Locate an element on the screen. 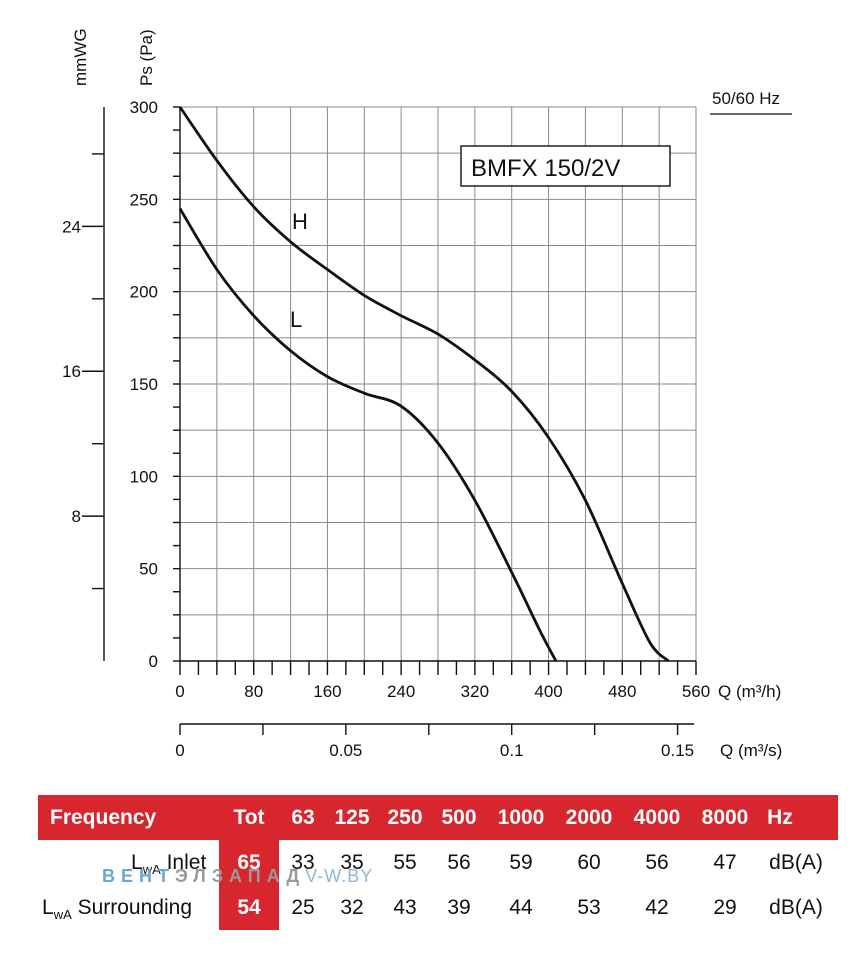 The image size is (853, 953). table-cell: 59 is located at coordinates (521, 862).